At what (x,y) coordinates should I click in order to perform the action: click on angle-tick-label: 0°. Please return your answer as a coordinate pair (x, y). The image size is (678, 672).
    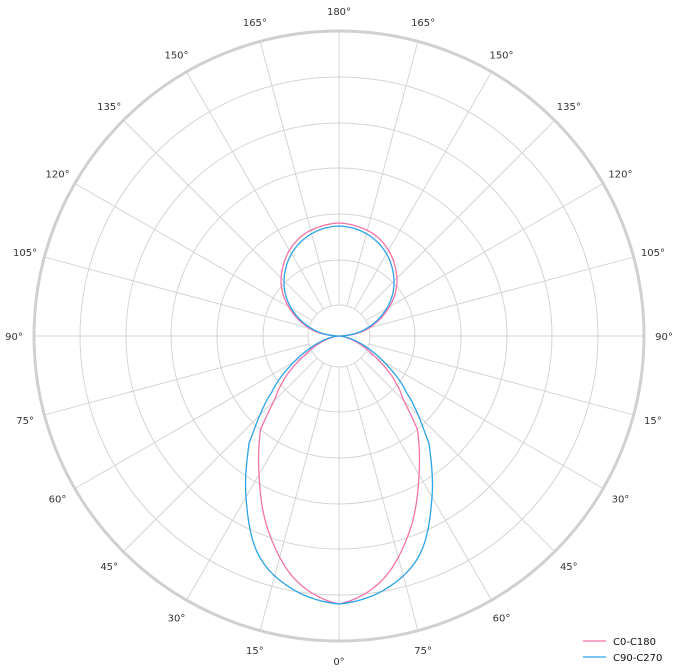
    Looking at the image, I should click on (338, 662).